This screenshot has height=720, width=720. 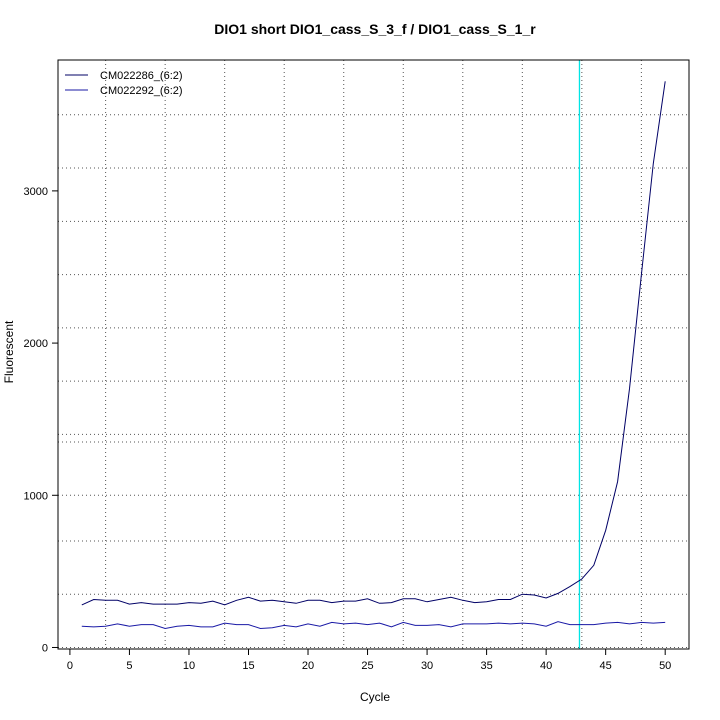 I want to click on x-tick-label: 15, so click(x=248, y=666).